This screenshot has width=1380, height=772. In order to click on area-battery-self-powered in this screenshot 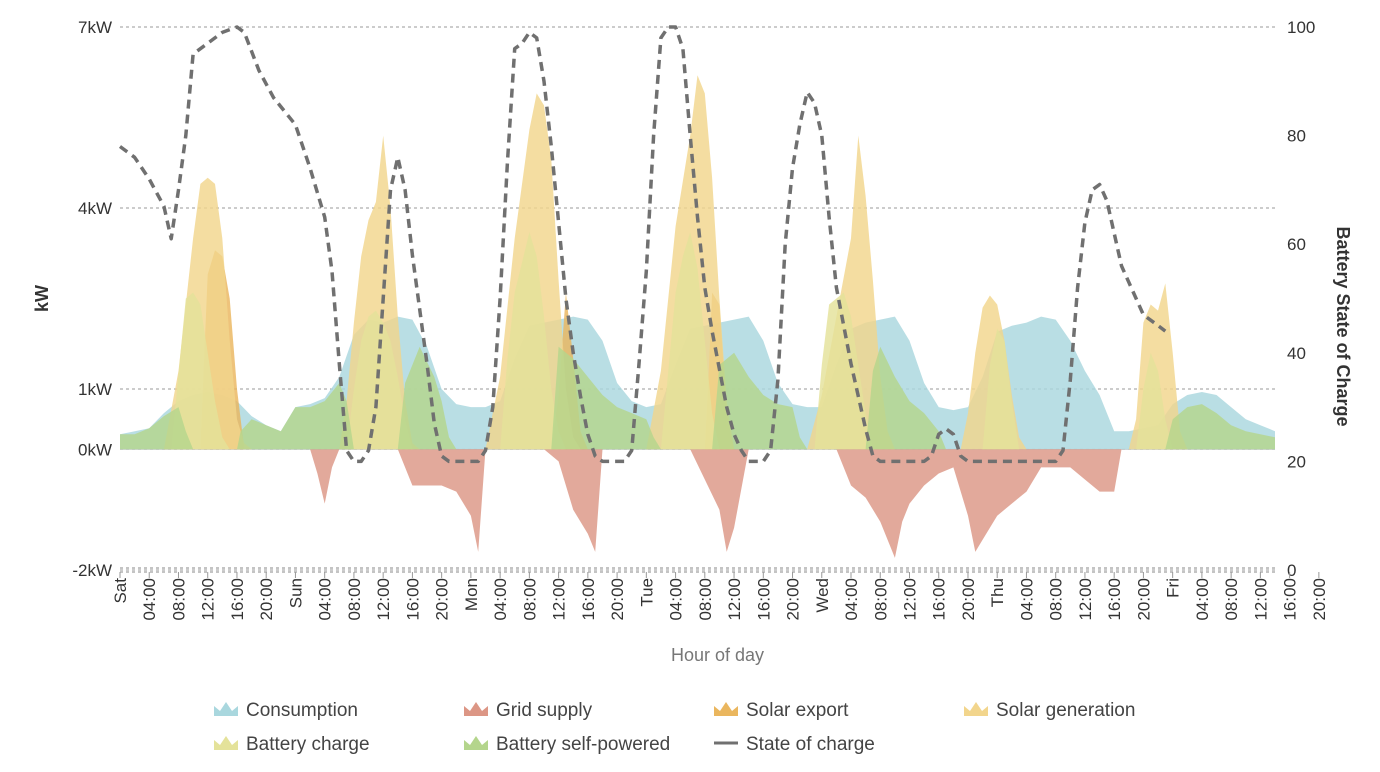, I will do `click(697, 398)`.